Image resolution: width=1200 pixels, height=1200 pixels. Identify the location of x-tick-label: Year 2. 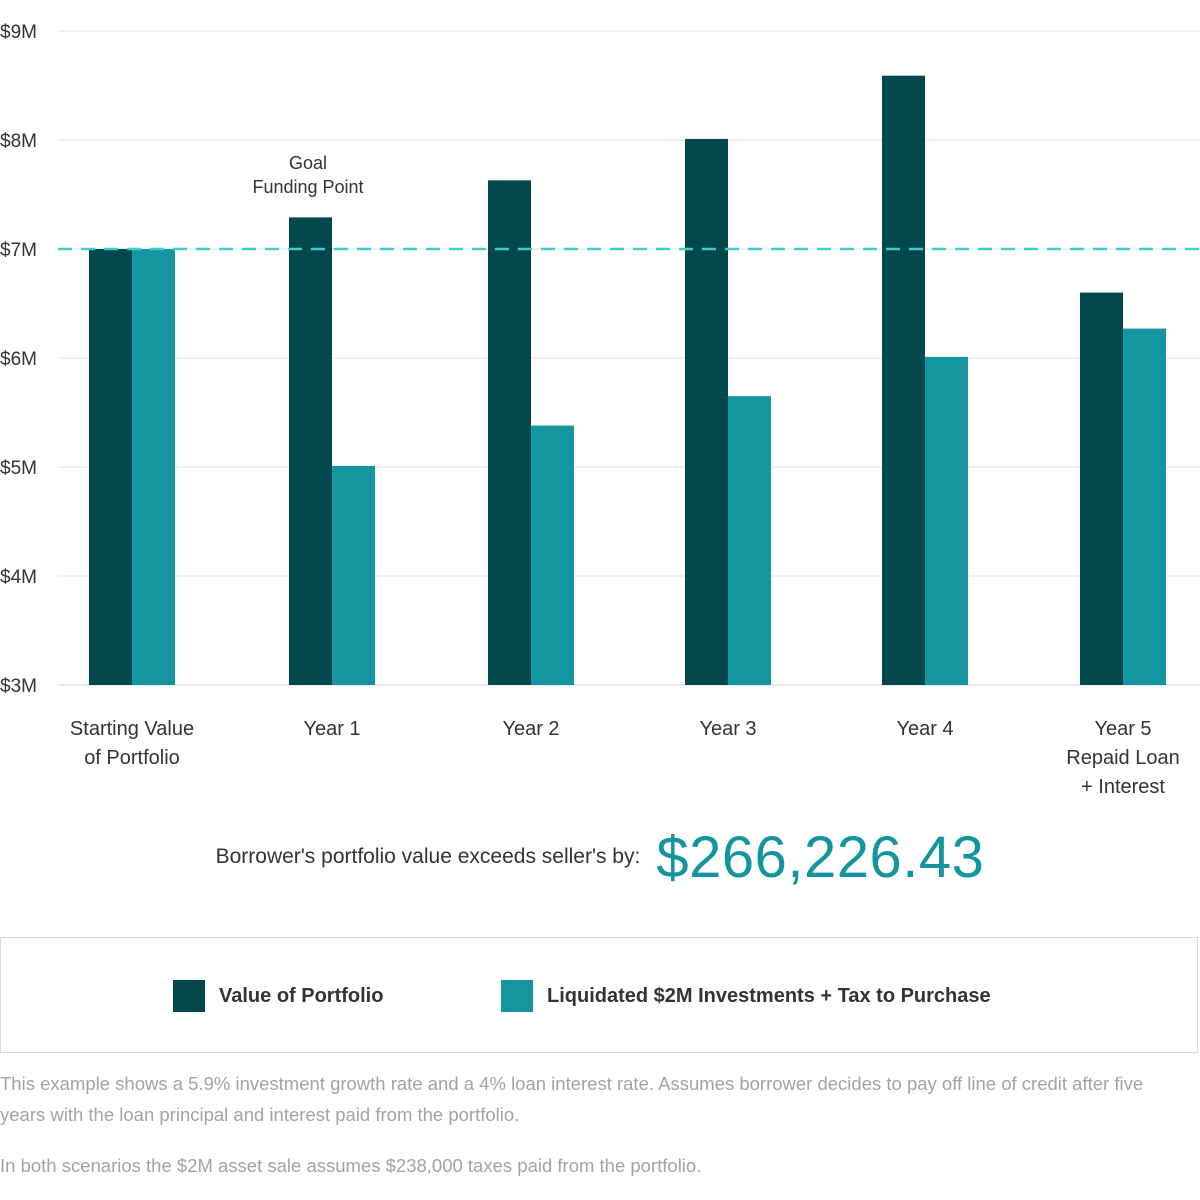
(530, 729).